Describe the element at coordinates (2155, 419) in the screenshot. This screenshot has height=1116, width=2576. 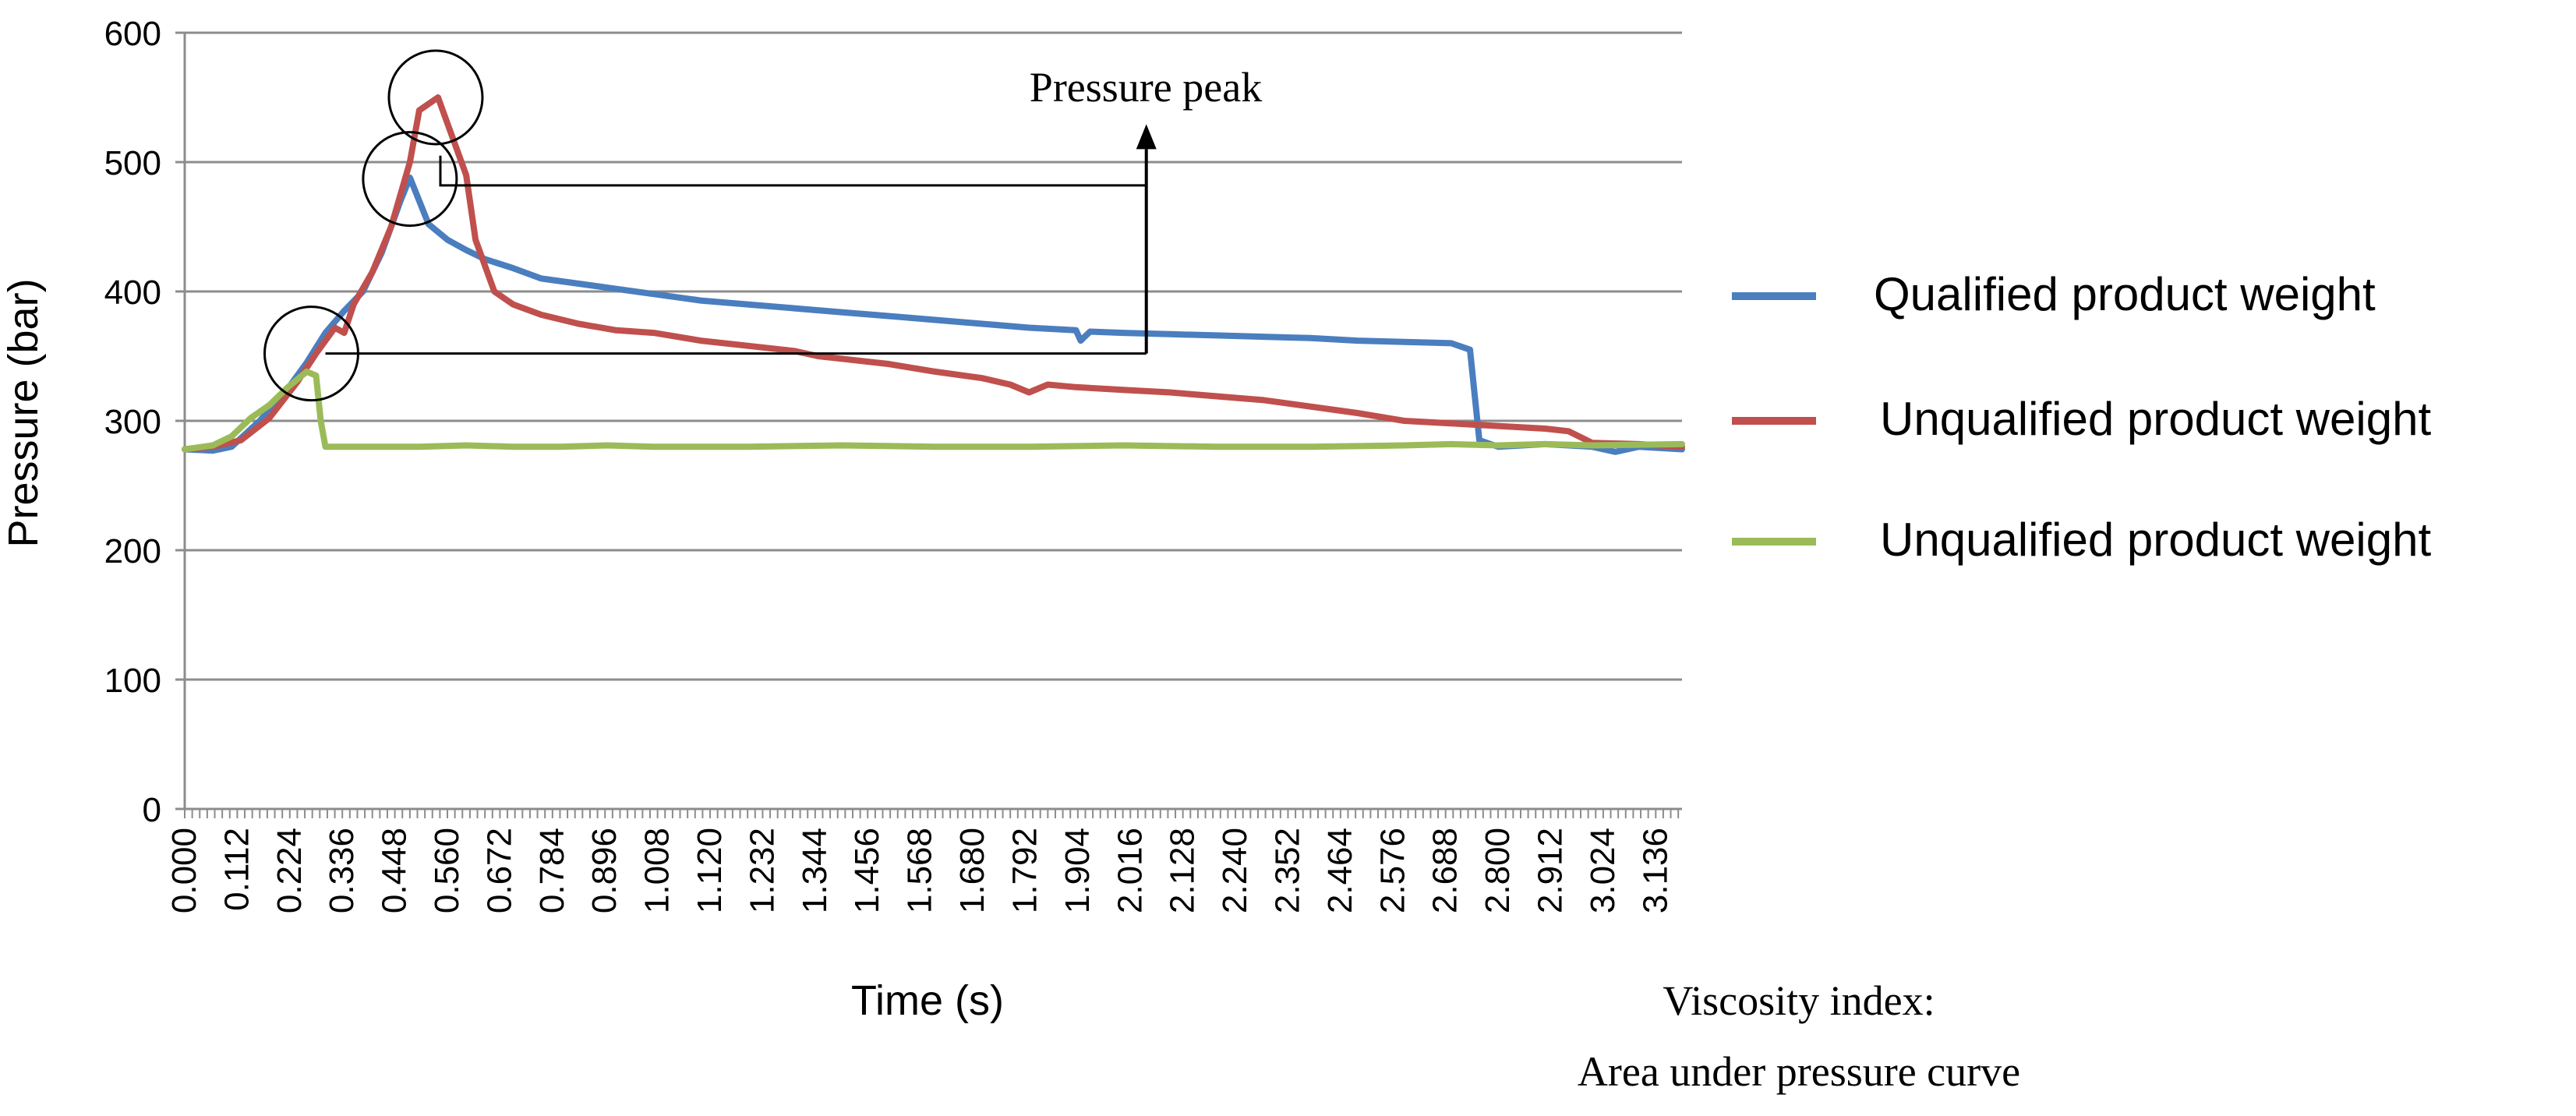
I see `legend-label-2: Unqualified product weight` at that location.